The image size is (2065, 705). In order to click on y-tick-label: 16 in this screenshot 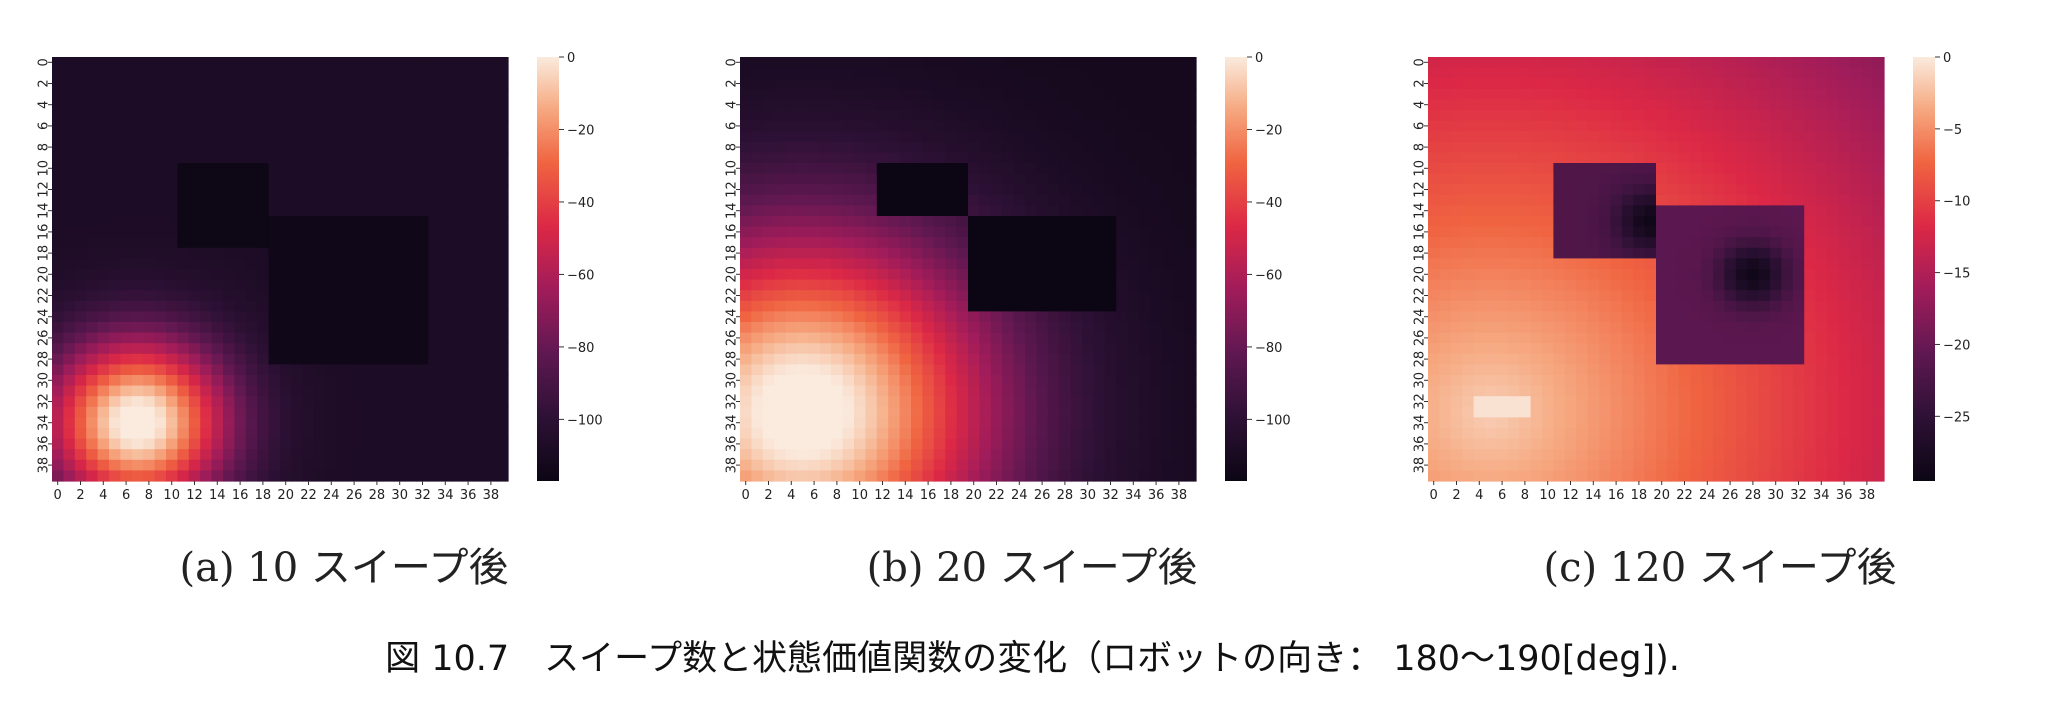, I will do `click(44, 232)`.